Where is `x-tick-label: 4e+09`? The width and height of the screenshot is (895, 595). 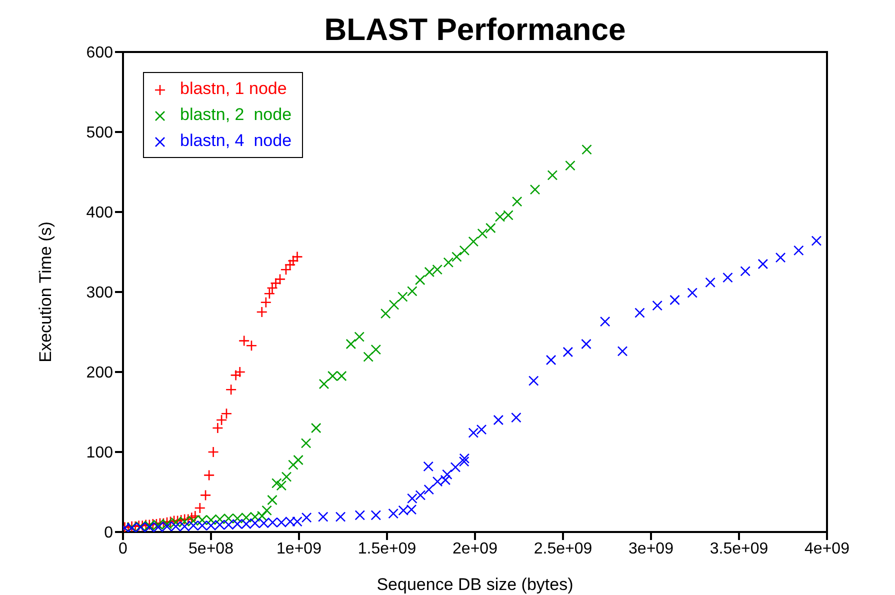 x-tick-label: 4e+09 is located at coordinates (827, 549).